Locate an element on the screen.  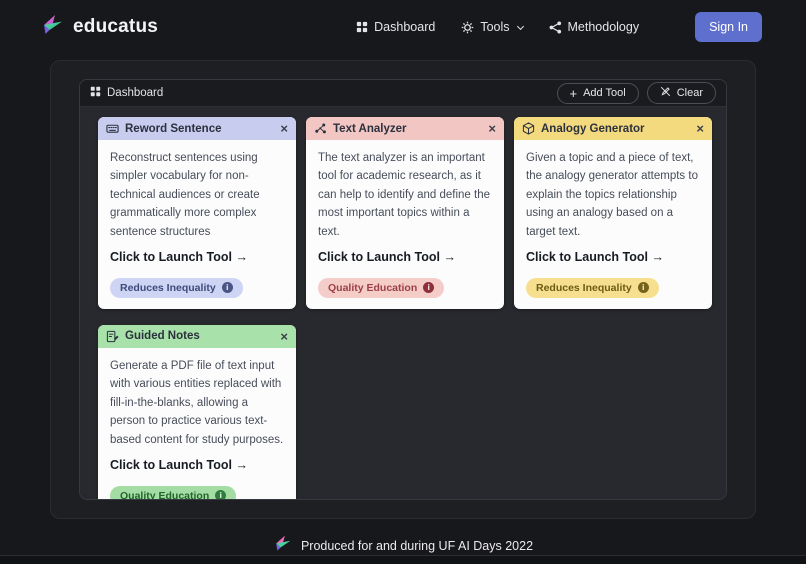
tool-card-header: Text Analyzer × is located at coordinates (405, 128).